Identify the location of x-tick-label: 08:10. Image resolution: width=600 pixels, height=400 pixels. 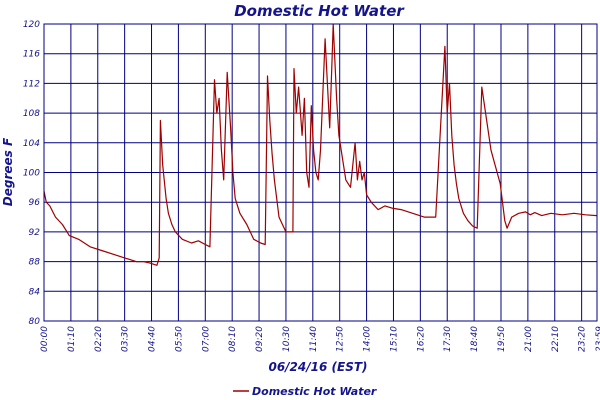
(233, 339).